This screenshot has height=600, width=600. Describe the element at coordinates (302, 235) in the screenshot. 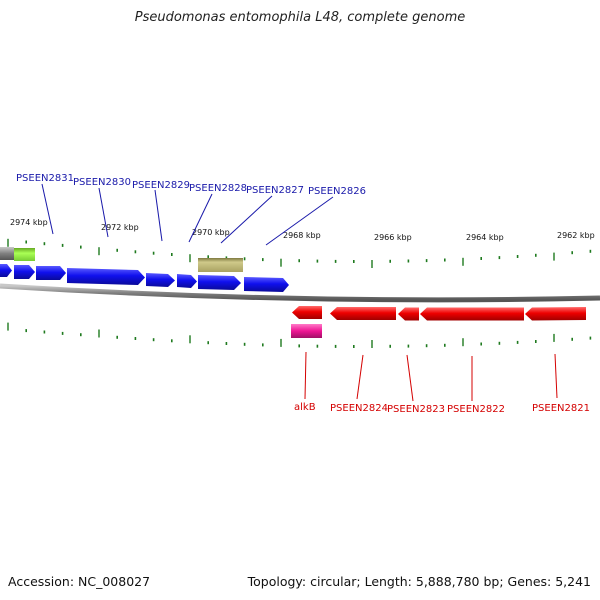

I see `tick-label-2968: 2968 kbp` at that location.